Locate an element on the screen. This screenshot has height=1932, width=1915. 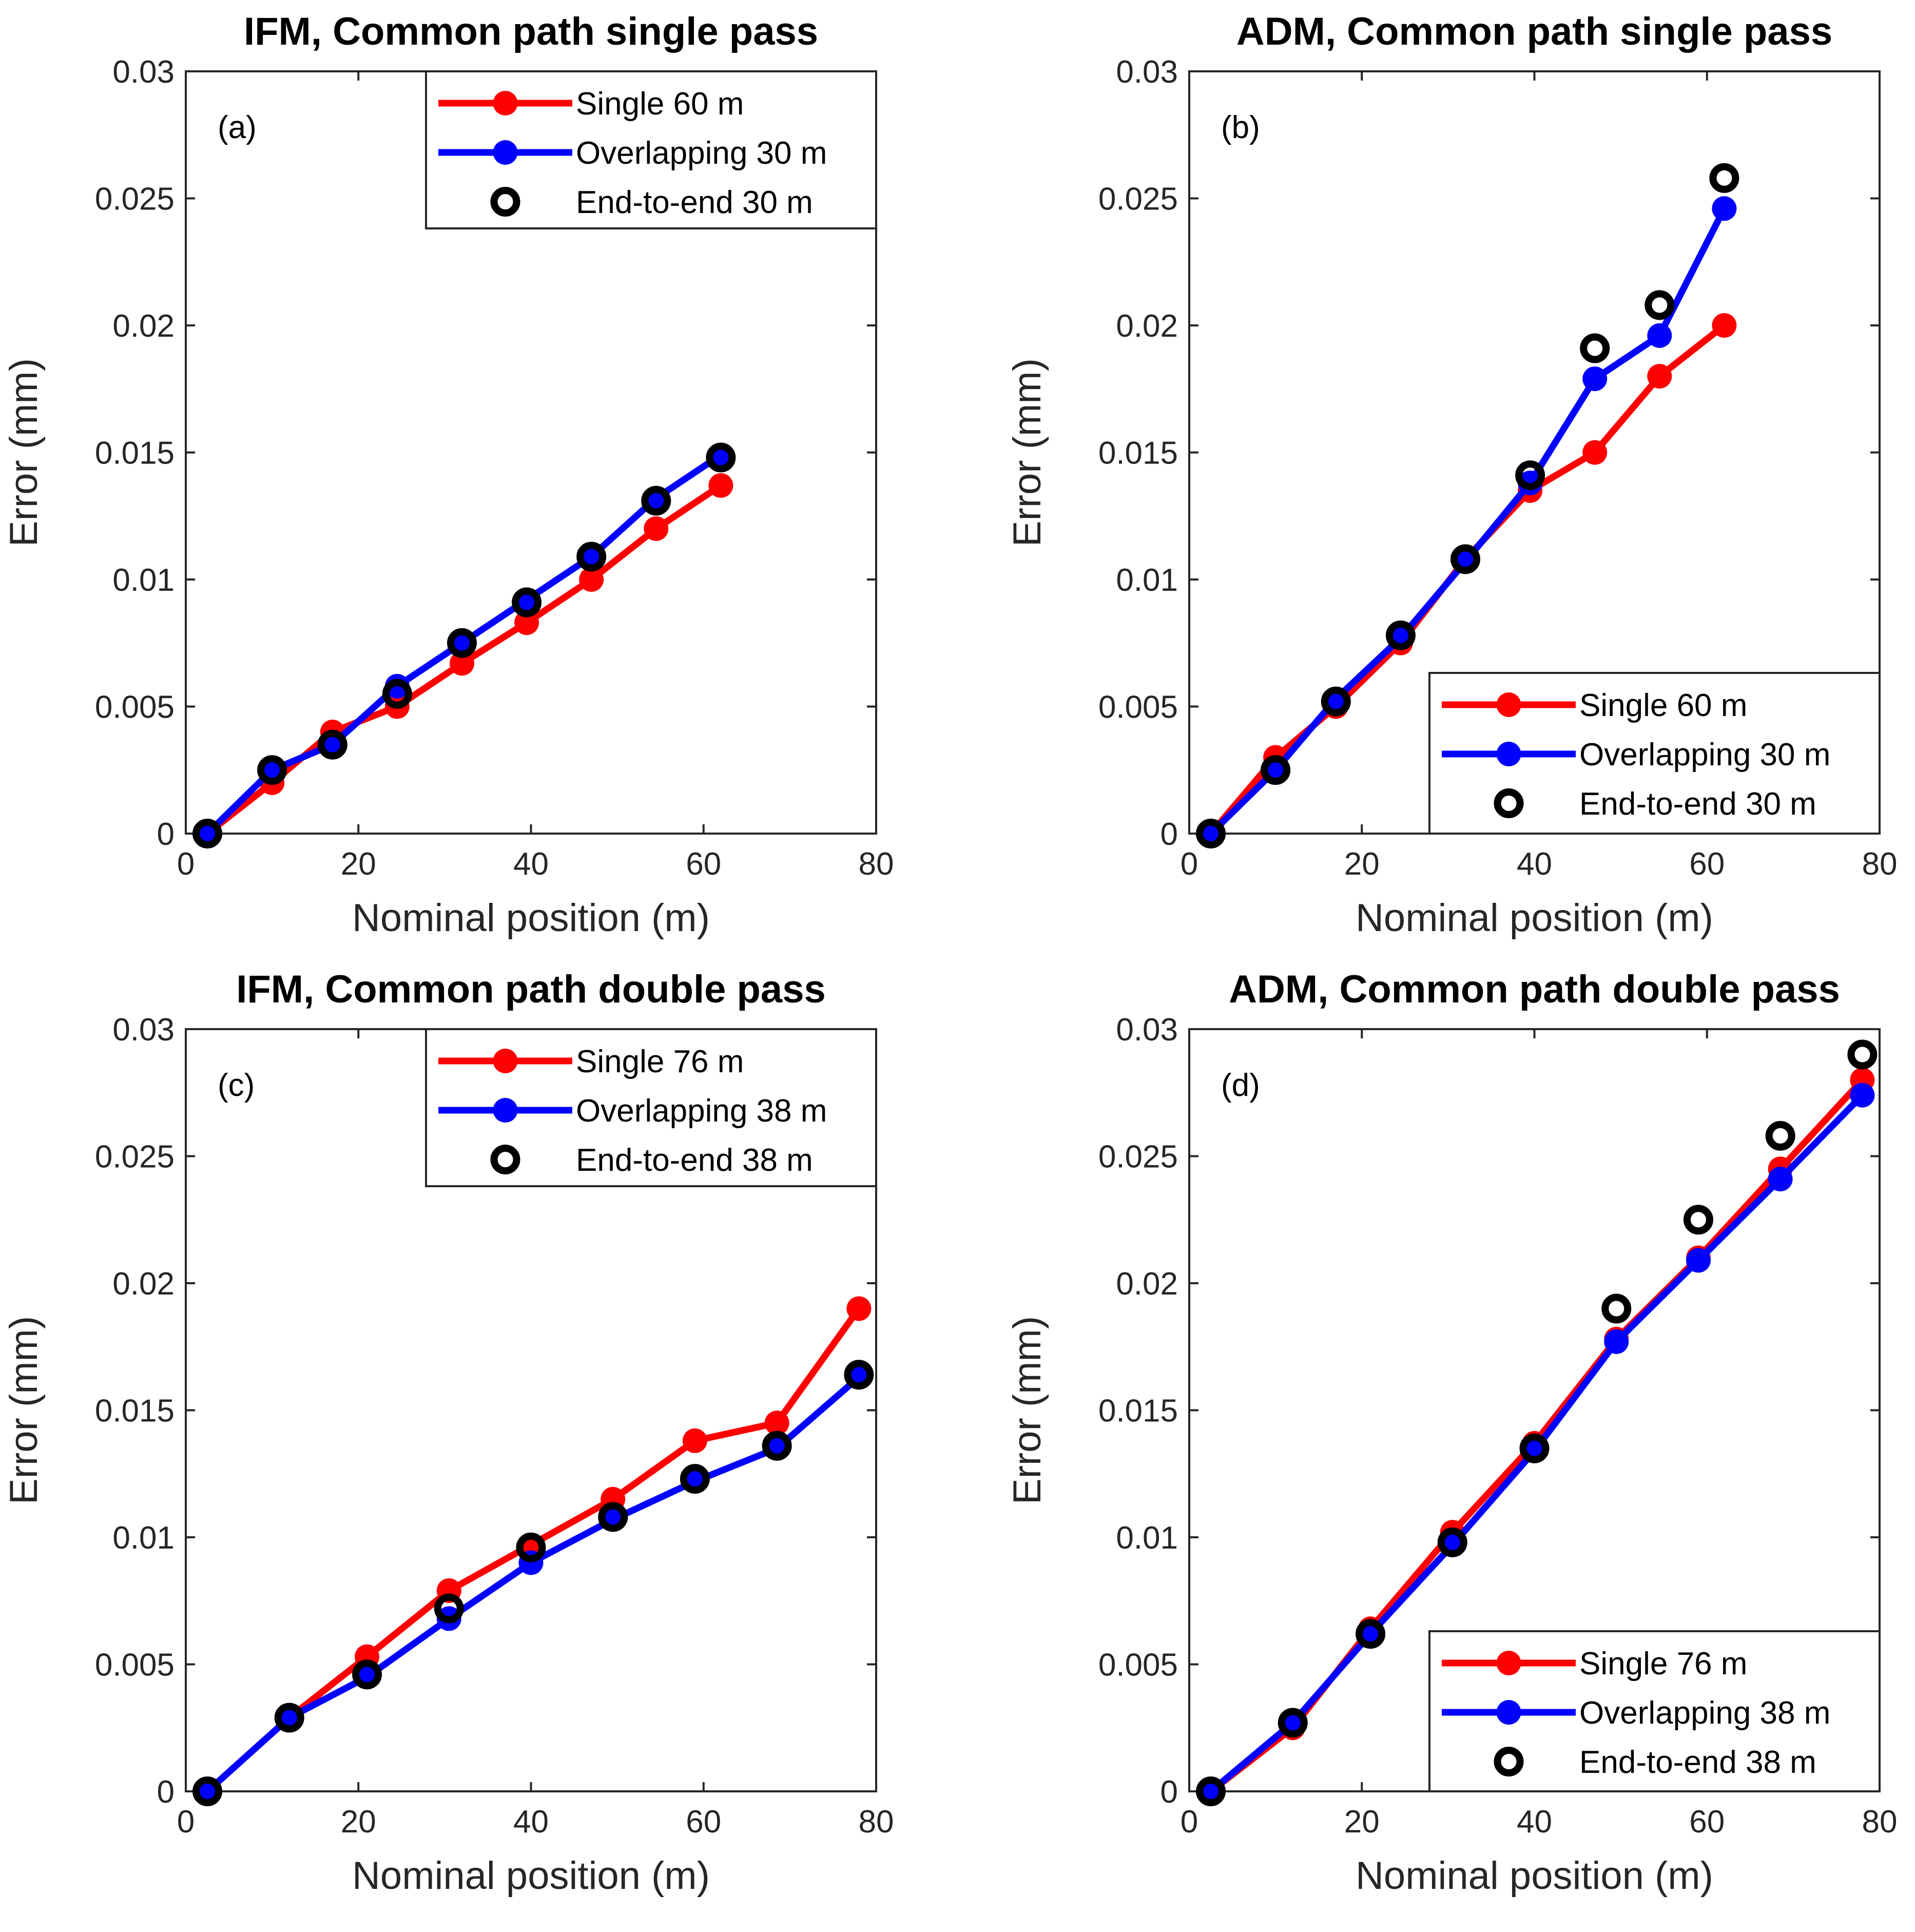
chart-title: ADM, Common path single pass is located at coordinates (1534, 31).